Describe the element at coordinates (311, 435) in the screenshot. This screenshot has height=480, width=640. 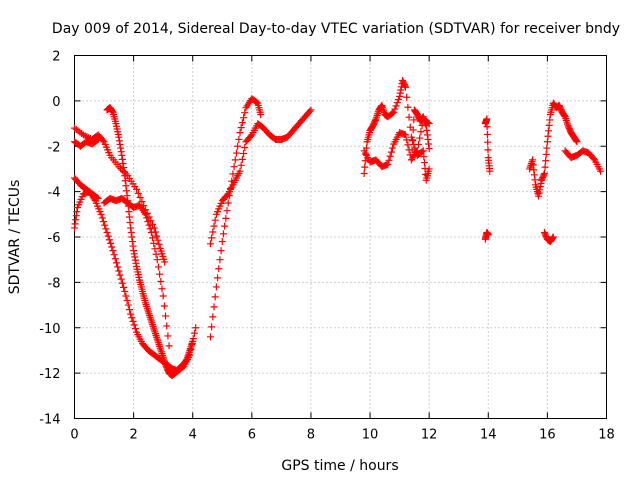
I see `x-tick-label: 8` at that location.